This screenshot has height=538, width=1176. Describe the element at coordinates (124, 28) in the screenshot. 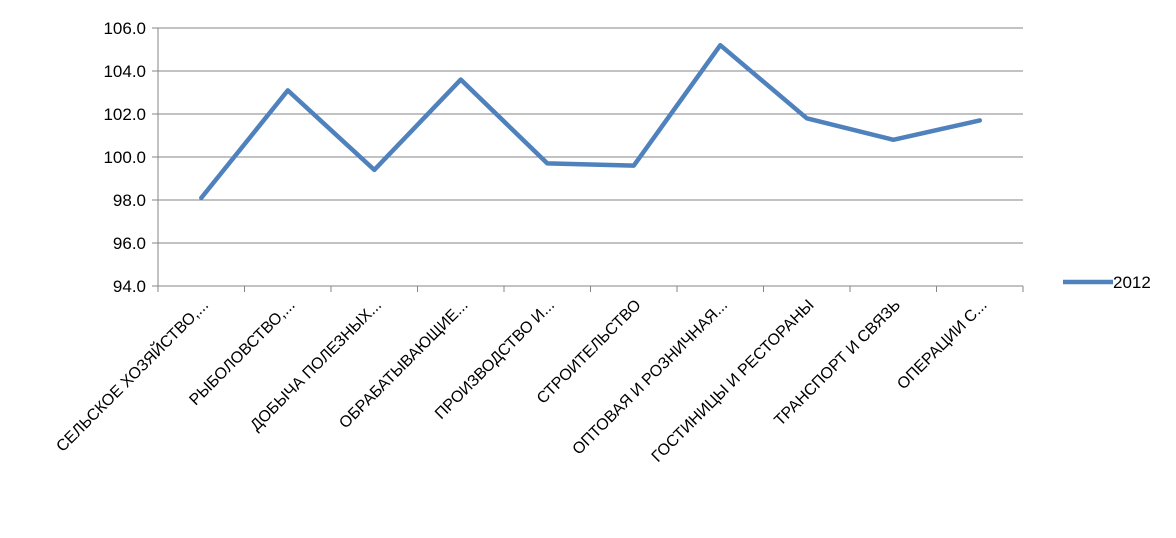

I see `y-tick-label: 106.0` at that location.